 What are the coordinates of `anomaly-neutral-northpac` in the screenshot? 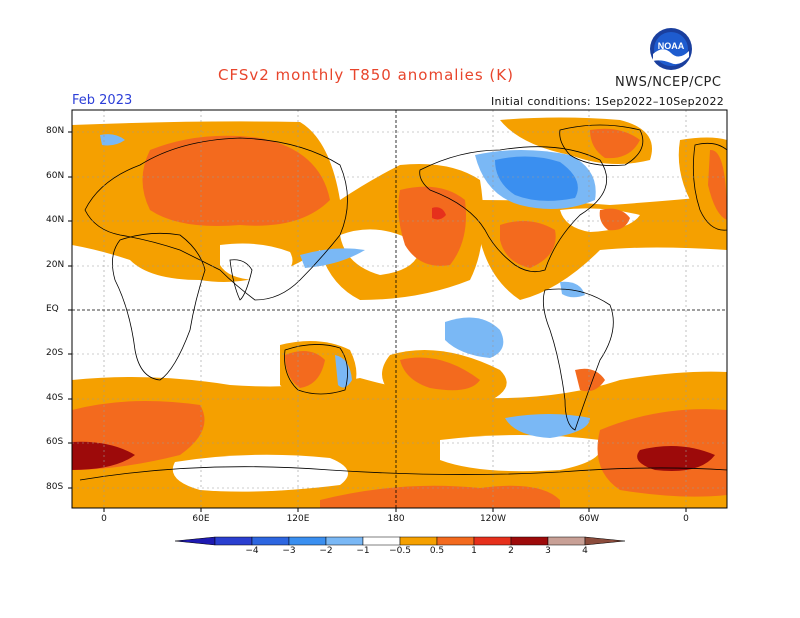 It's located at (380, 252).